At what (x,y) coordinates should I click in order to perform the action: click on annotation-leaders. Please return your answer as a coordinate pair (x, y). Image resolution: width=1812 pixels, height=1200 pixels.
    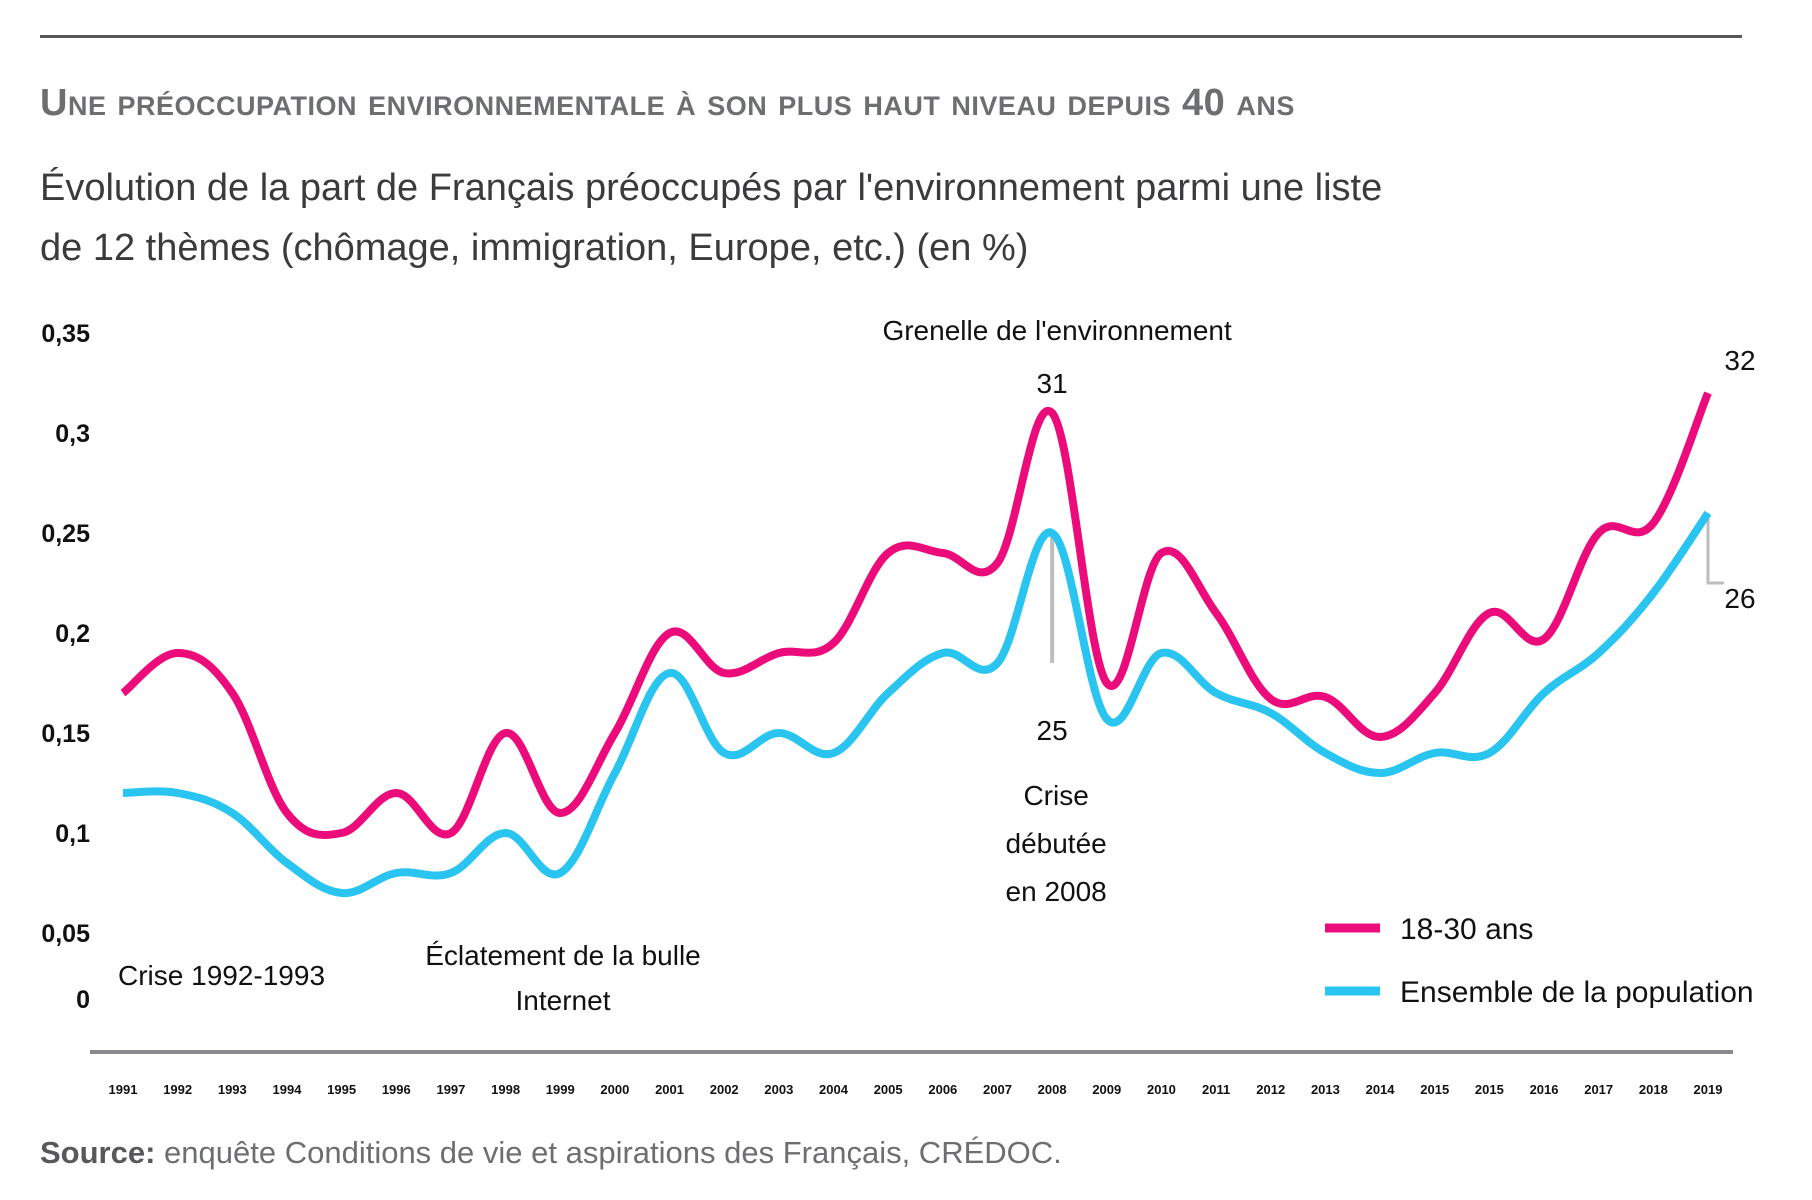
    Looking at the image, I should click on (1387, 588).